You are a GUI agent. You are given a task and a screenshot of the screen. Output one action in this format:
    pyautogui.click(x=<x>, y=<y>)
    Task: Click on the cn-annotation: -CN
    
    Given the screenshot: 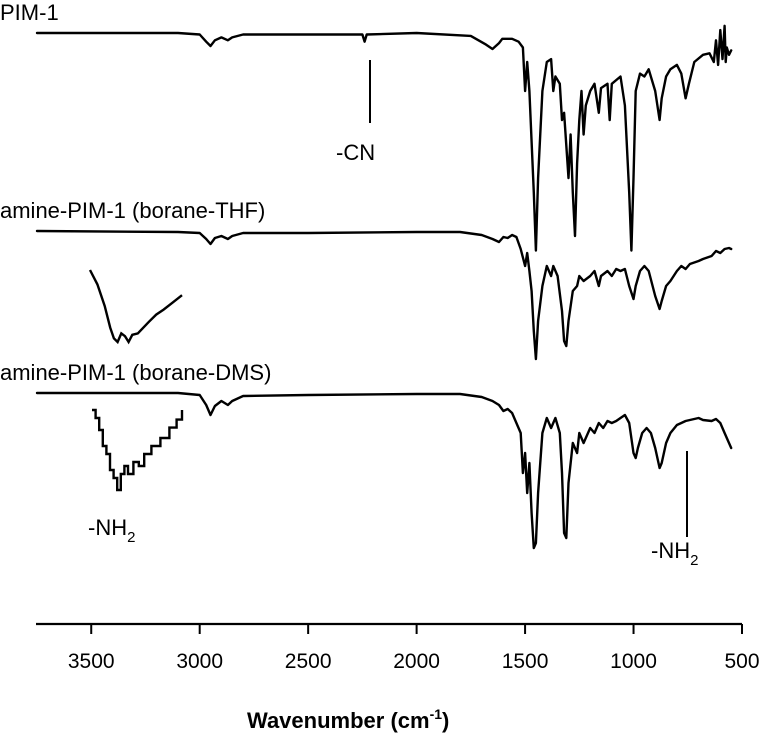 What is the action you would take?
    pyautogui.click(x=355, y=152)
    